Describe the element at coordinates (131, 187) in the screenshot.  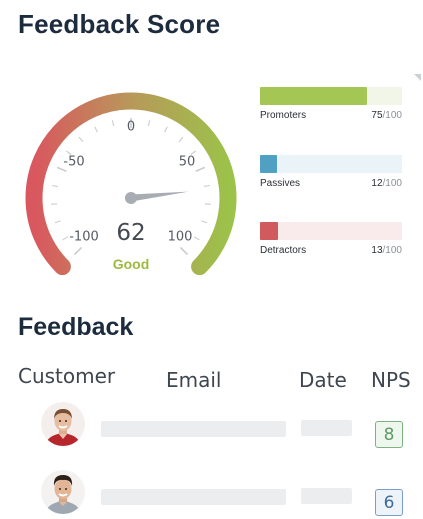
I see `gauge-ticks` at that location.